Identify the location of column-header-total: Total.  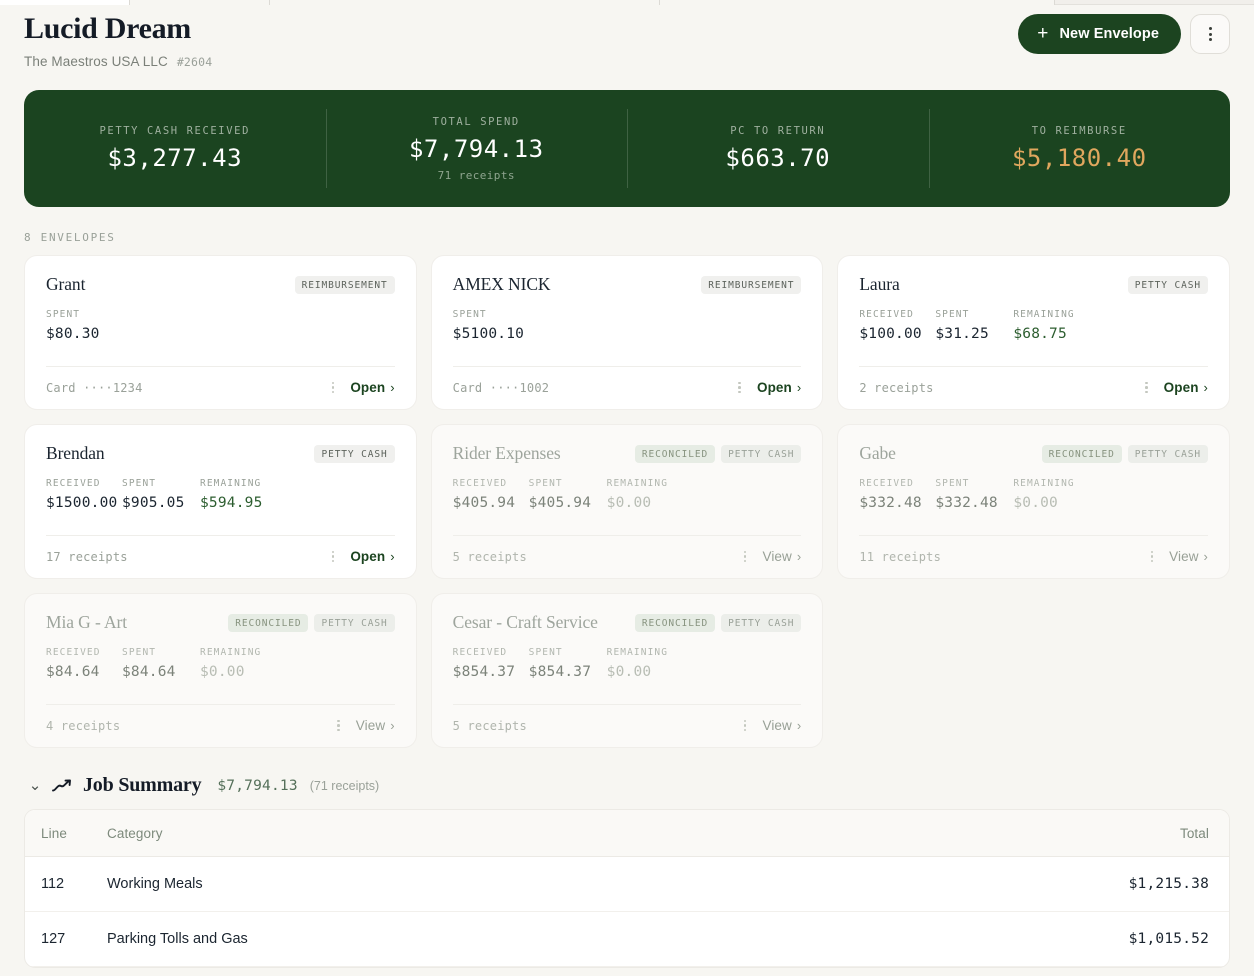
(999, 833).